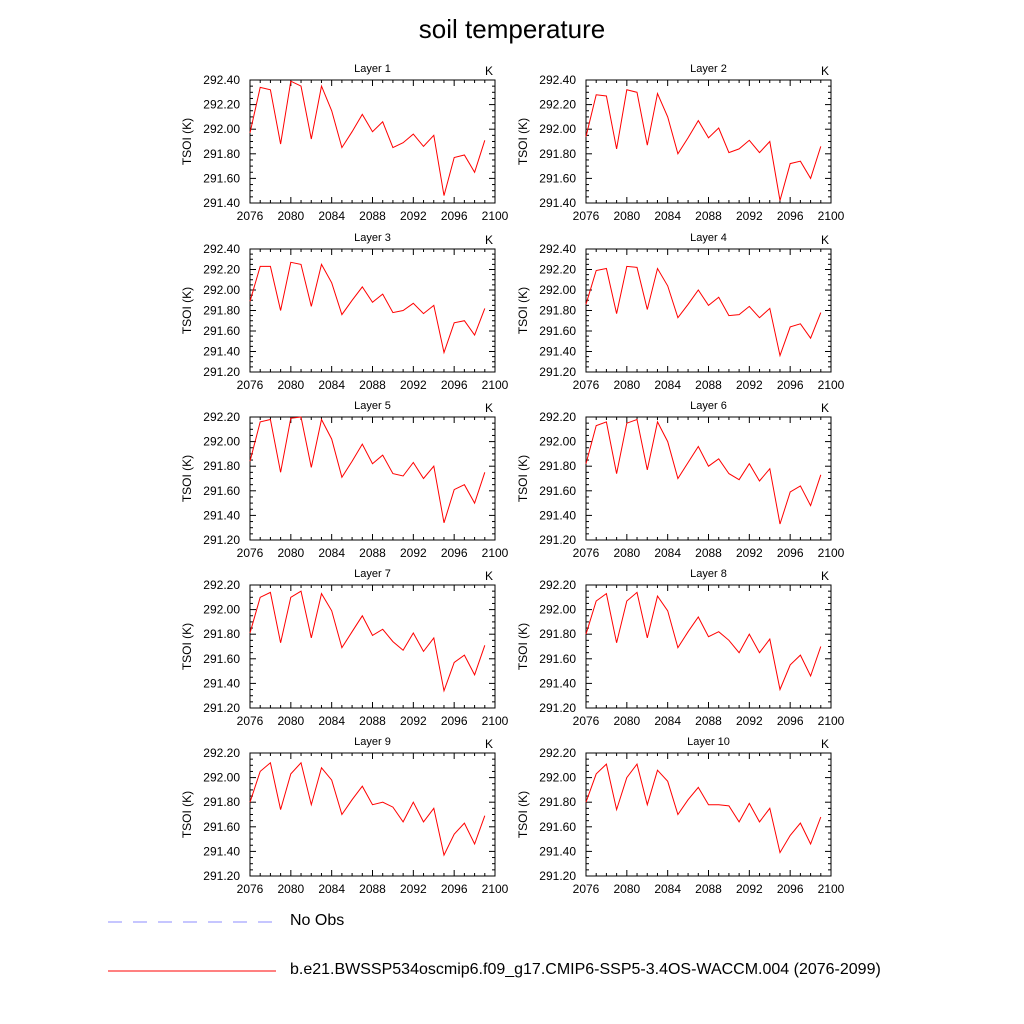 This screenshot has width=1024, height=1024. Describe the element at coordinates (586, 216) in the screenshot. I see `panel-2-xtick-label: 2076` at that location.